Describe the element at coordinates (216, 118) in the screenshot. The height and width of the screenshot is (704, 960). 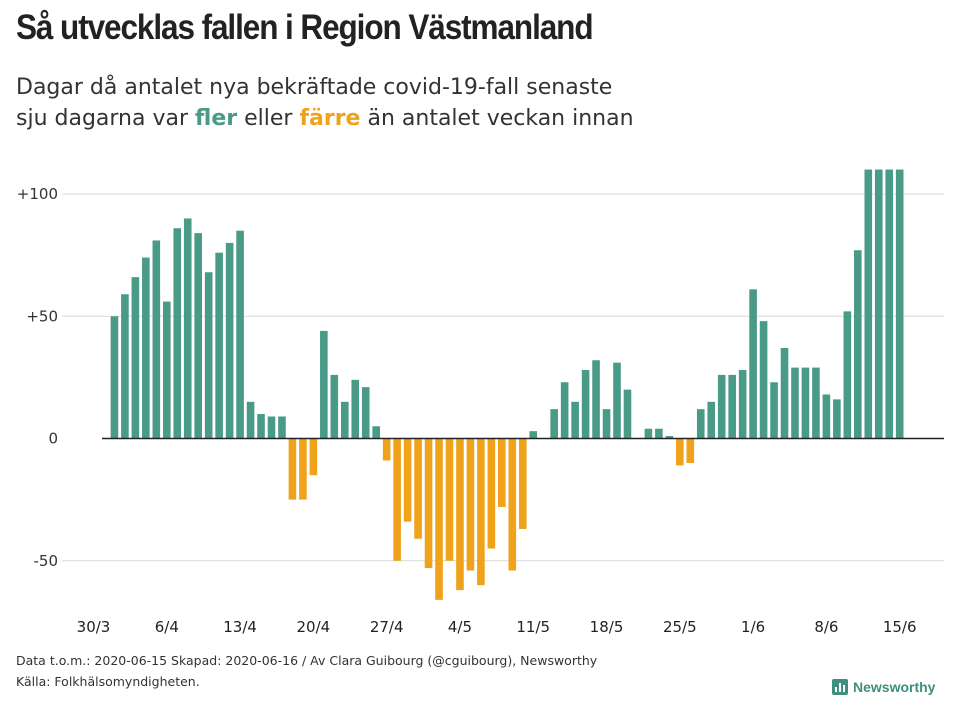
I see `subtitle-fler: fler` at that location.